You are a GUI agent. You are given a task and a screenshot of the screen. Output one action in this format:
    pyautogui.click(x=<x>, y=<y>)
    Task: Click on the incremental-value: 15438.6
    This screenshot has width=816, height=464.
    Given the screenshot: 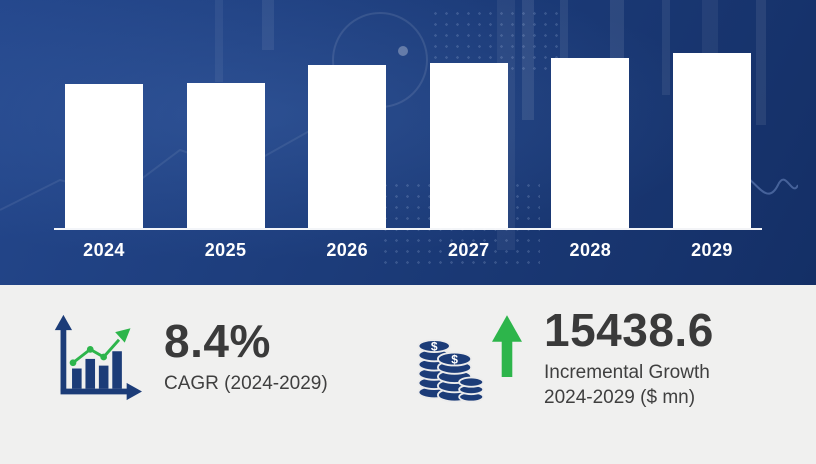 What is the action you would take?
    pyautogui.click(x=629, y=330)
    